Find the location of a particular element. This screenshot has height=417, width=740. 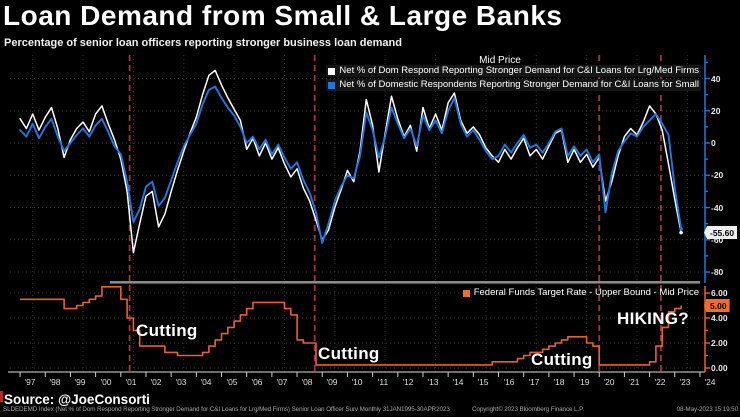

page-title: Loan Demand from Small & Large Banks is located at coordinates (283, 15).